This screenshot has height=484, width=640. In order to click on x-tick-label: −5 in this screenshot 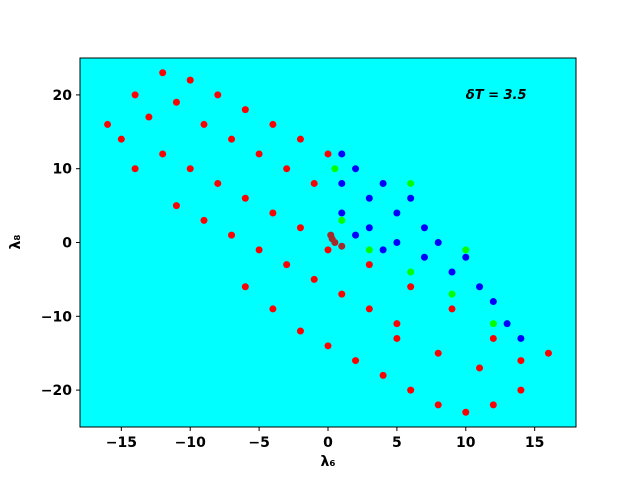, I will do `click(258, 443)`.